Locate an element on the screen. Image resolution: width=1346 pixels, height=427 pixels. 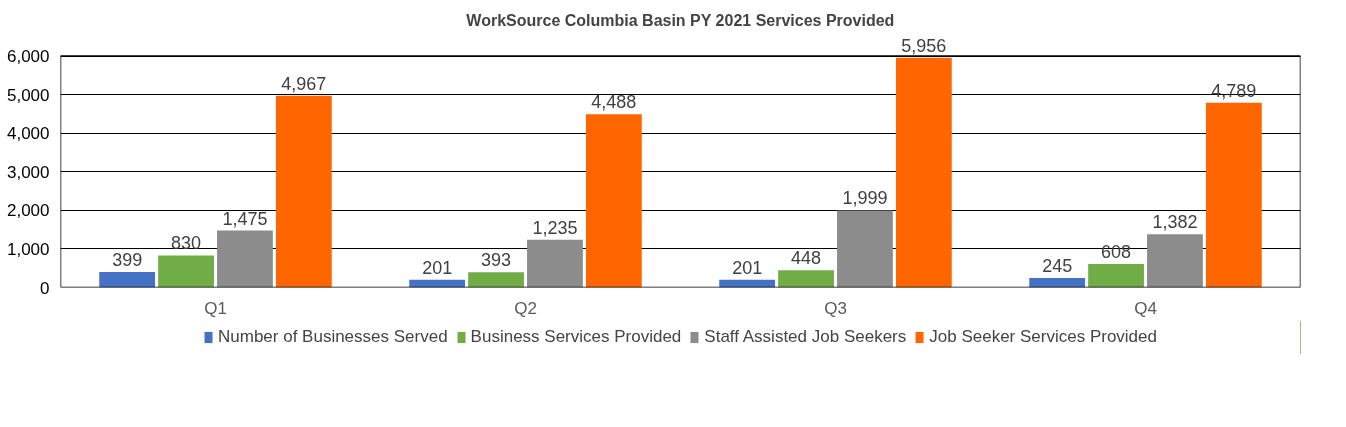
legend-label: Job Seeker Services Provided is located at coordinates (1043, 337).